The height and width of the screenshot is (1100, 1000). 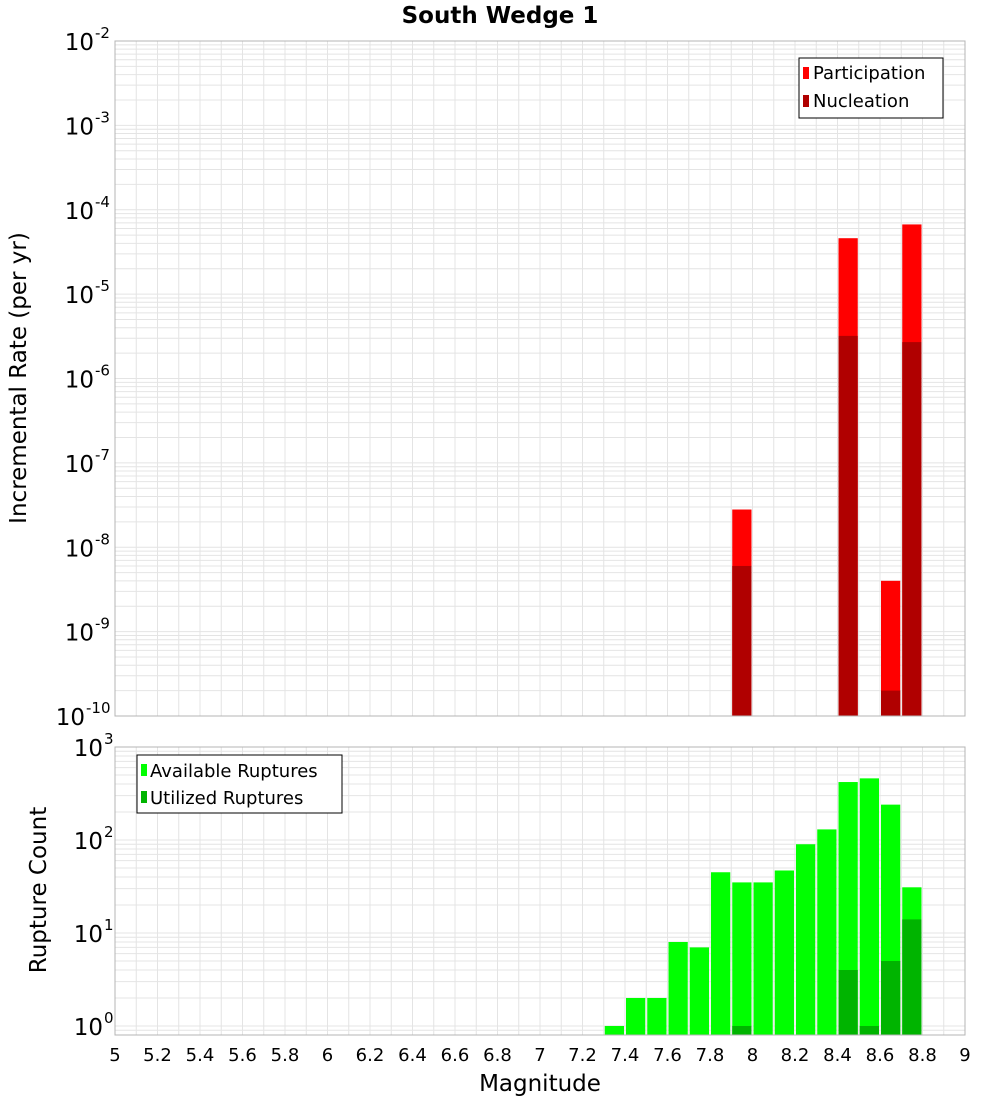 I want to click on x-tick-label: 6.2, so click(x=370, y=1055).